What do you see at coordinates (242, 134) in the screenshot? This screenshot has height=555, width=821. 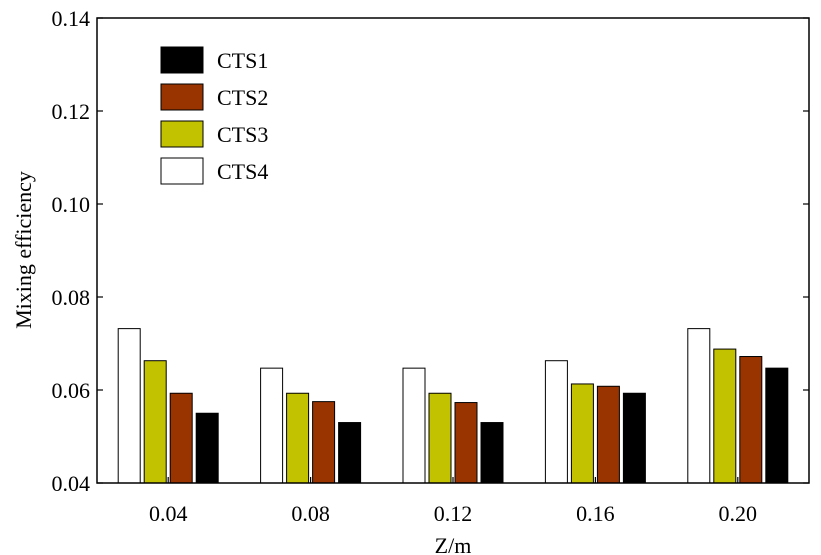 I see `legend-label-cts3: CTS3` at bounding box center [242, 134].